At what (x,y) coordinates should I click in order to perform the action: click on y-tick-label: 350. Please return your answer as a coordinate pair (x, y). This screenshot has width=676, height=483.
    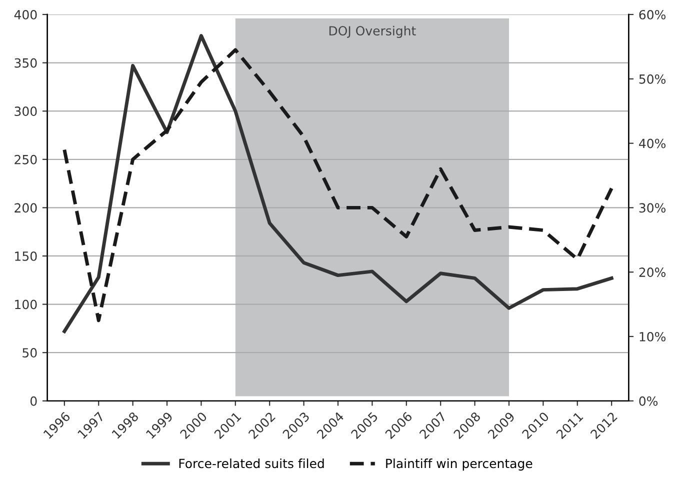
    Looking at the image, I should click on (25, 63).